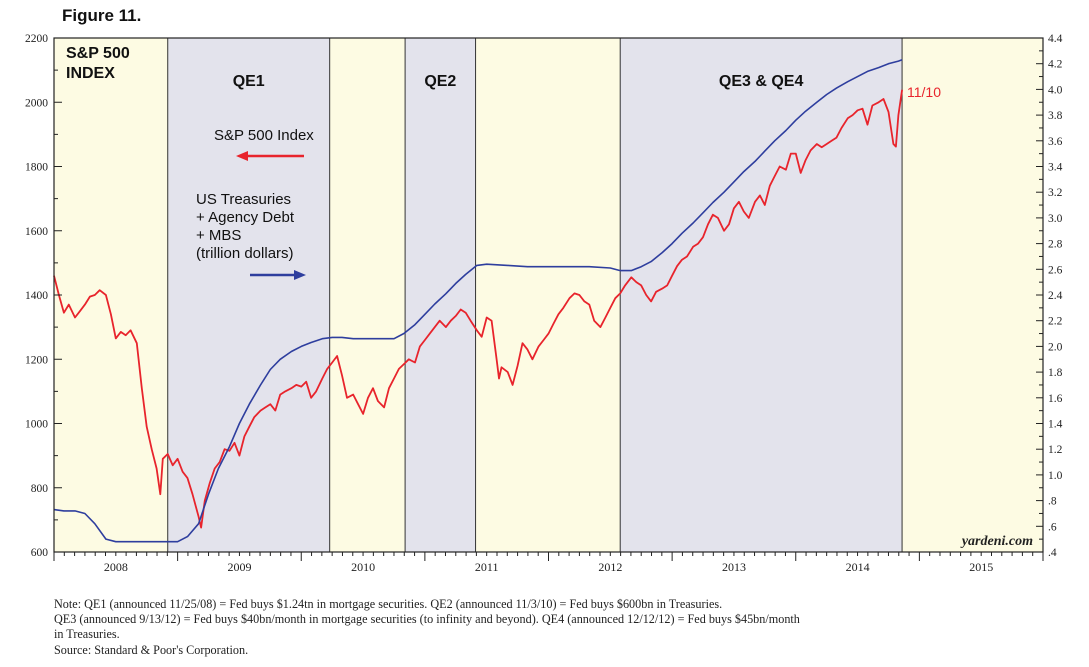 The height and width of the screenshot is (667, 1089). Describe the element at coordinates (36, 103) in the screenshot. I see `left-tick-label: 2000` at that location.